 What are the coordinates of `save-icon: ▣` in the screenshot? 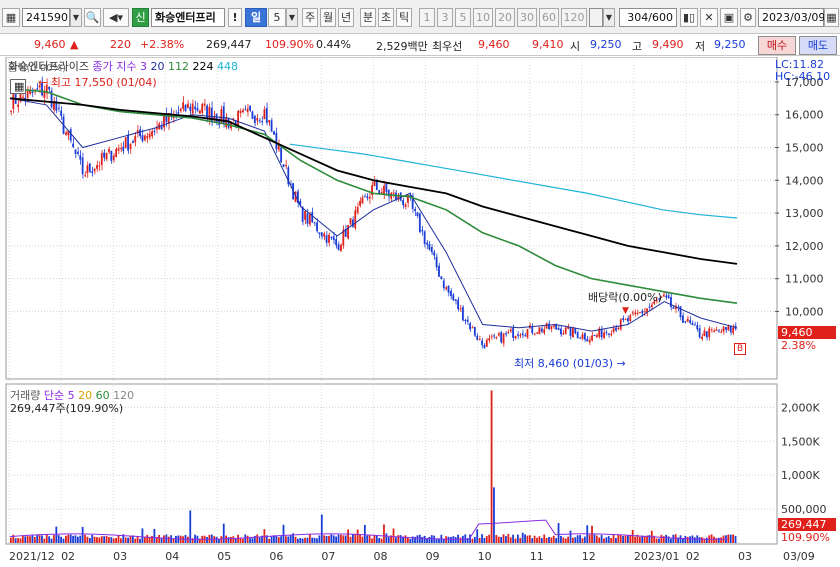 It's located at (729, 17).